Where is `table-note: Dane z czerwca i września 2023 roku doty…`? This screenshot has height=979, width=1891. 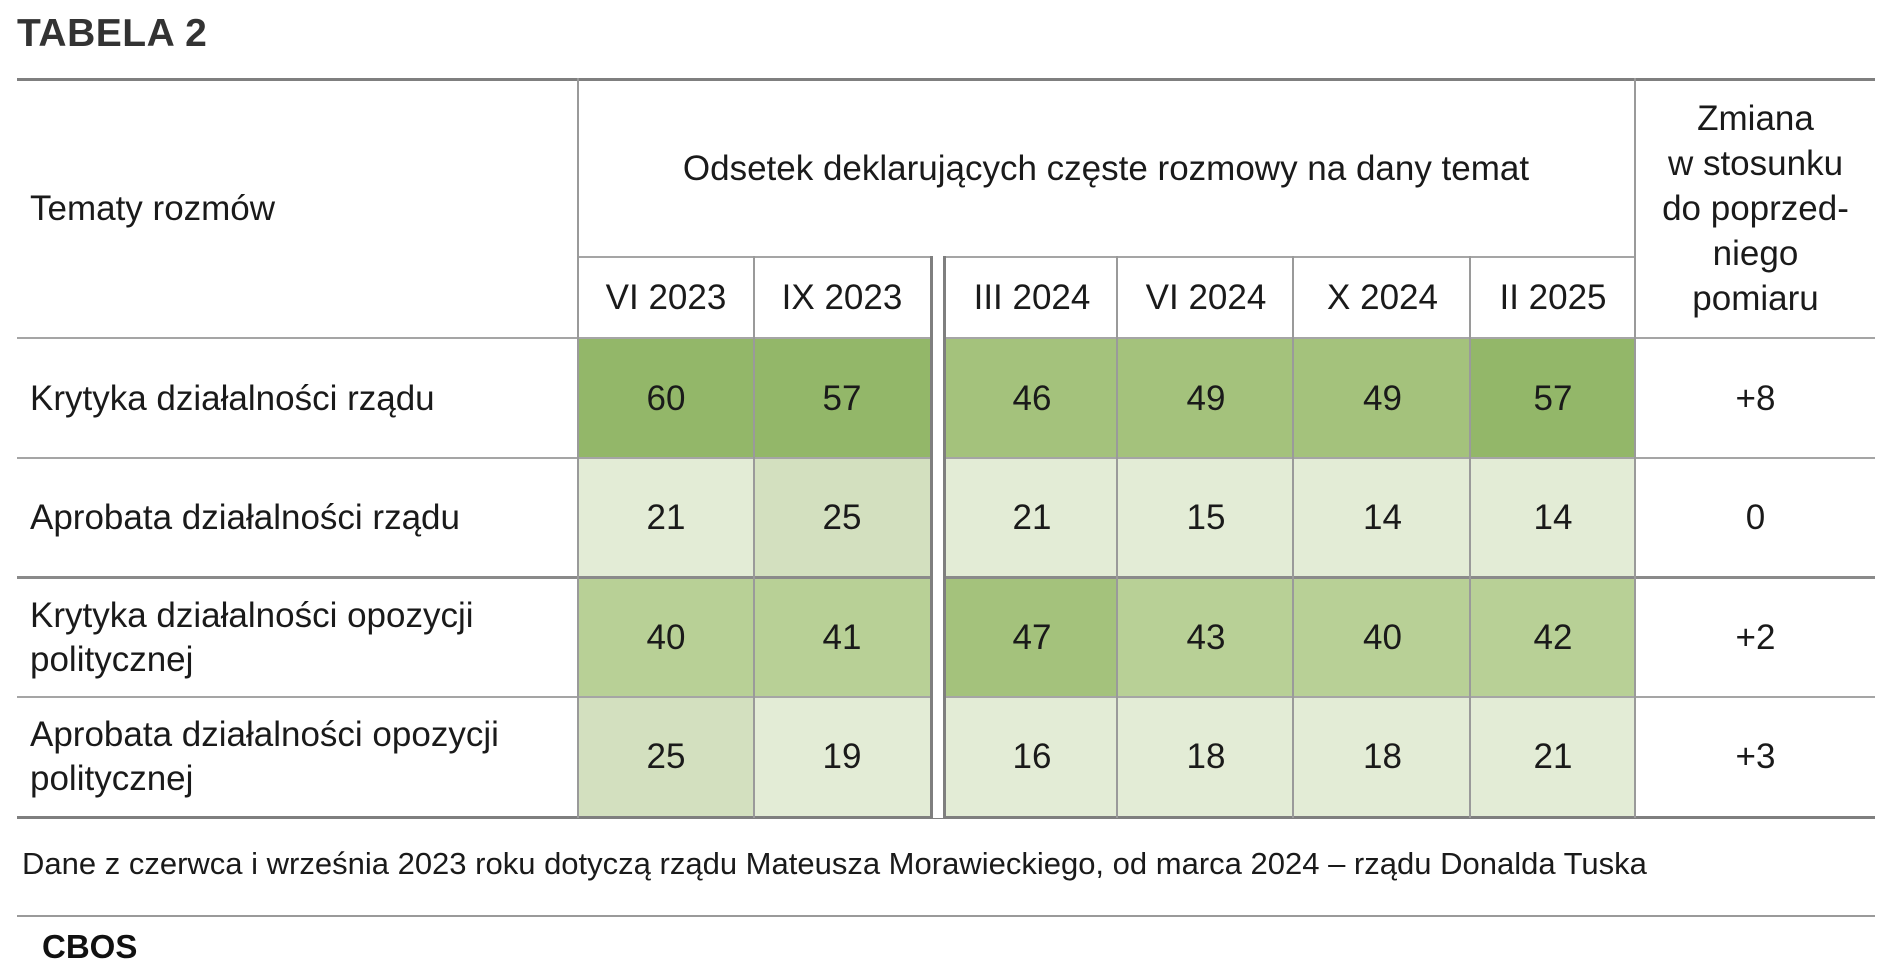
table-note: Dane z czerwca i września 2023 roku doty… is located at coordinates (834, 863).